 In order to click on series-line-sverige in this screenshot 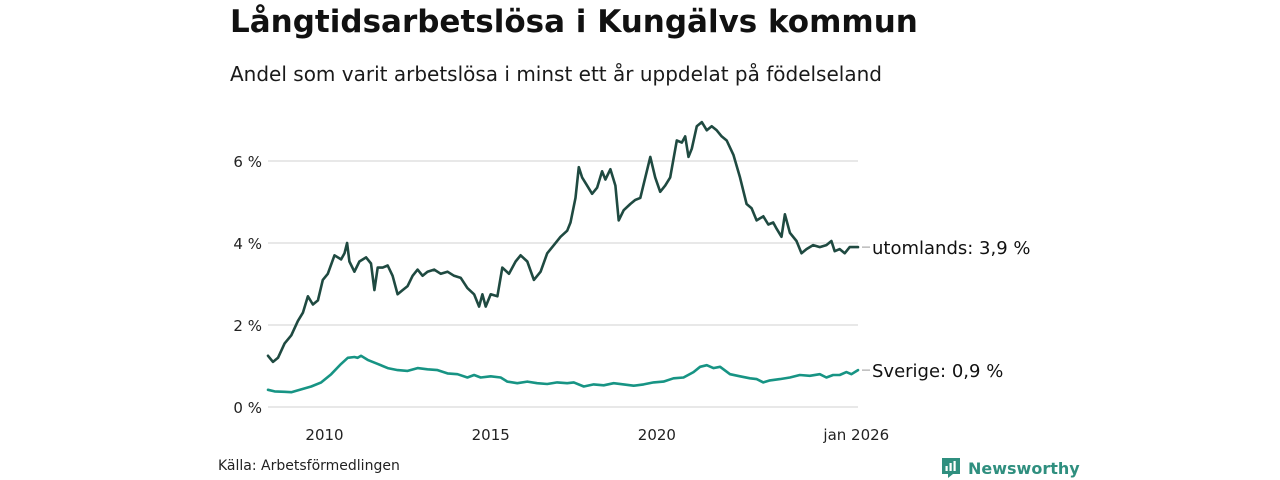, I will do `click(563, 374)`.